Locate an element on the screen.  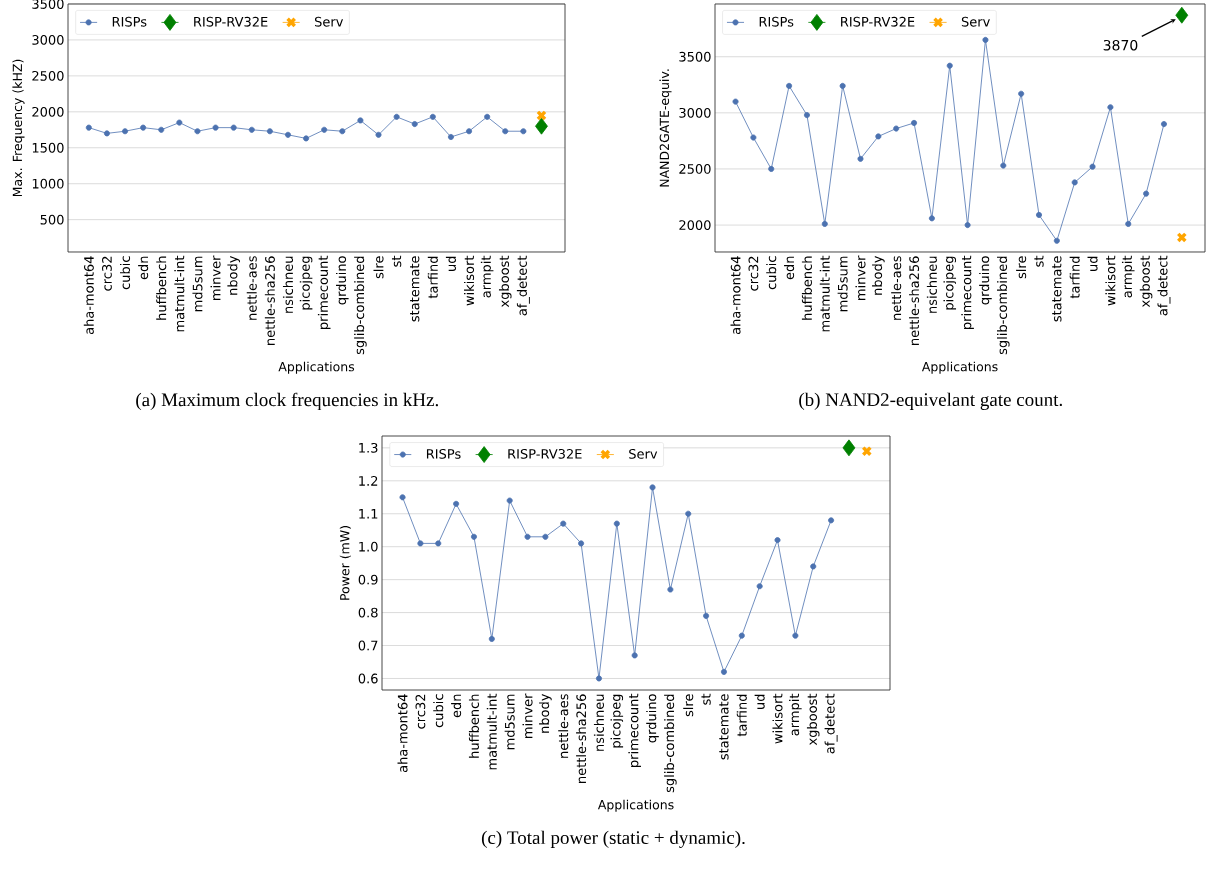
y-axis-title: Power (mW) is located at coordinates (345, 563).